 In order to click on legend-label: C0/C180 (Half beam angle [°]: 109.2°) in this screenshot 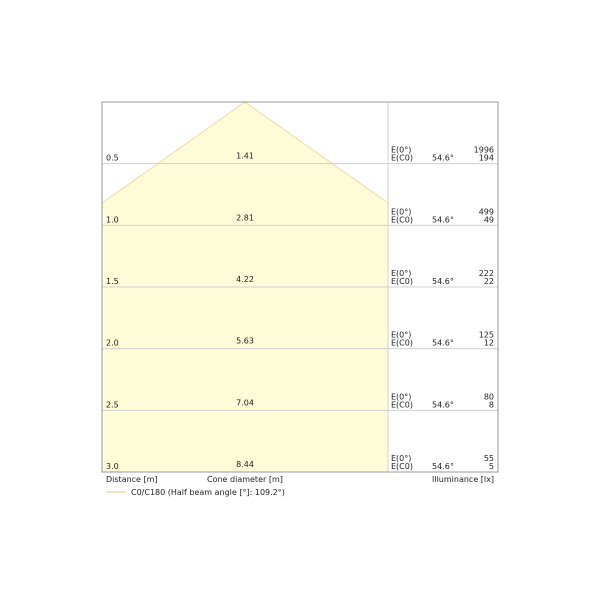, I will do `click(208, 492)`.